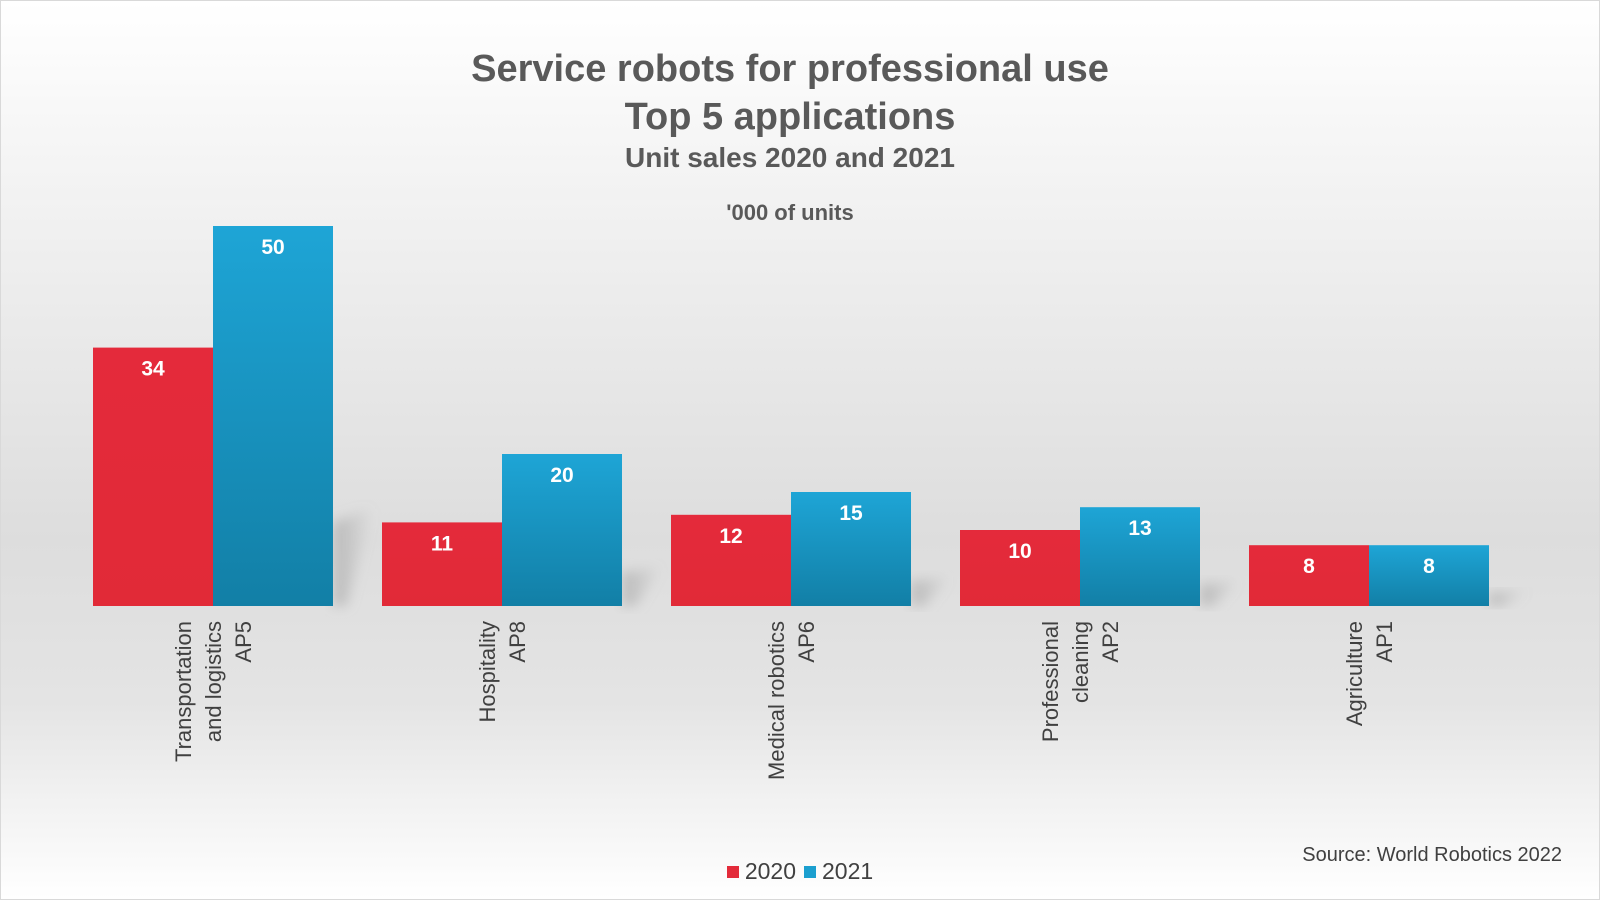 The width and height of the screenshot is (1600, 900). What do you see at coordinates (502, 671) in the screenshot?
I see `category-label: Hospitality AP8` at bounding box center [502, 671].